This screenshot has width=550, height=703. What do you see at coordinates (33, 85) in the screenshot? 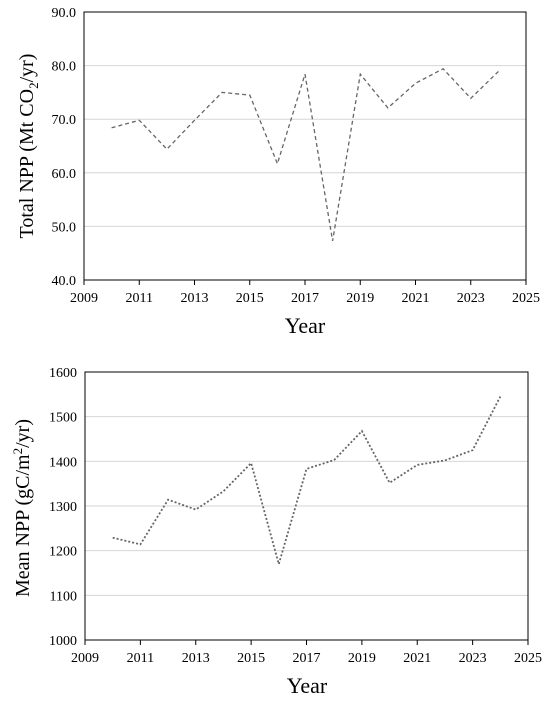
I see `y-axis-label-sub: 2` at bounding box center [33, 85].